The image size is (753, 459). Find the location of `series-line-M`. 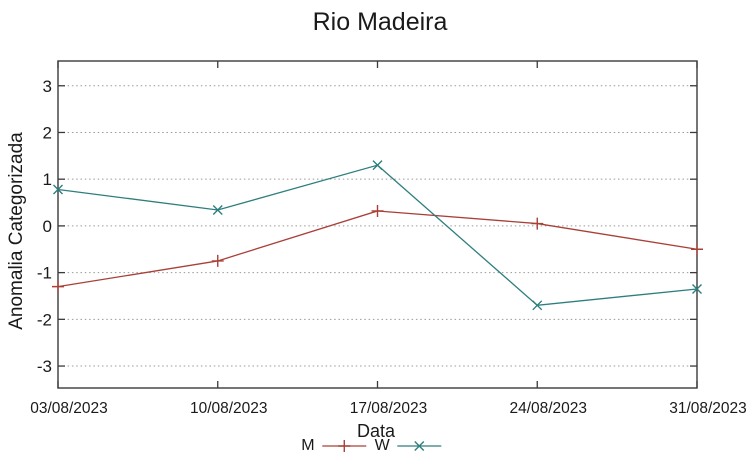

series-line-M is located at coordinates (377, 249).